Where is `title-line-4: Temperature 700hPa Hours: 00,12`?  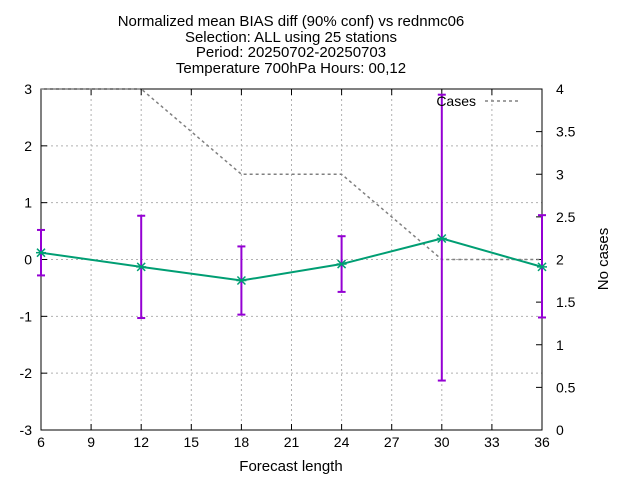
title-line-4: Temperature 700hPa Hours: 00,12 is located at coordinates (291, 68).